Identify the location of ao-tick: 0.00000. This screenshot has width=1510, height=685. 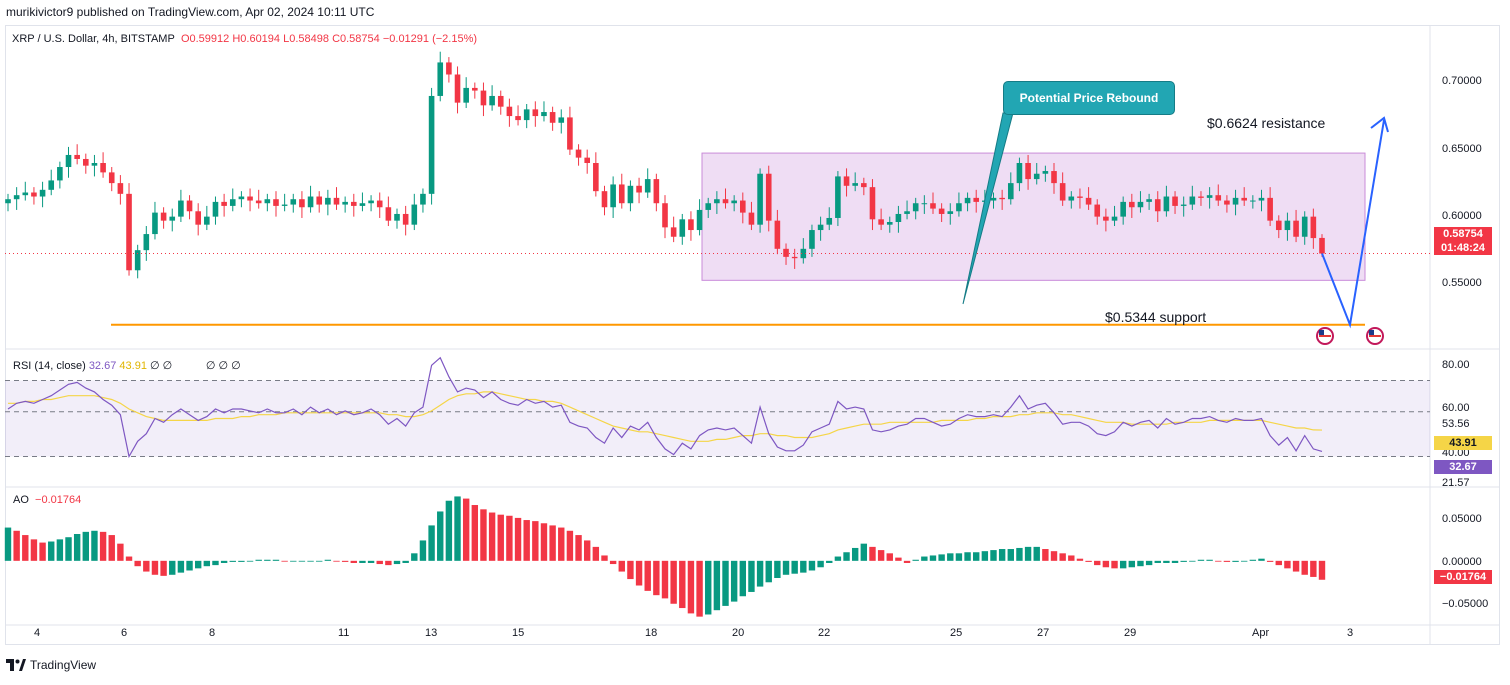
(1462, 562).